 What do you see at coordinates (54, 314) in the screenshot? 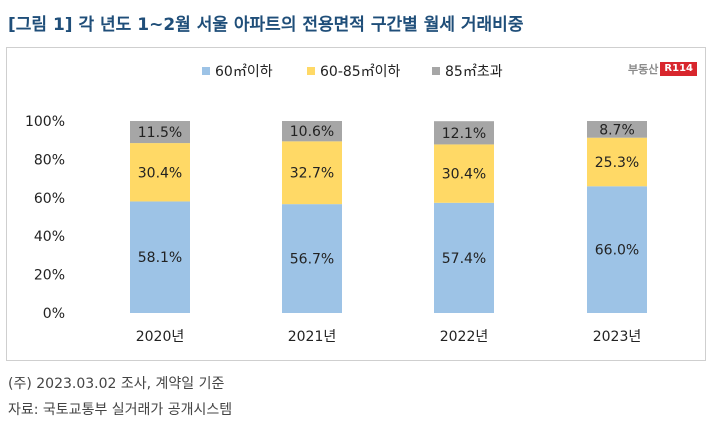
I see `y-tick-label: 0%` at bounding box center [54, 314].